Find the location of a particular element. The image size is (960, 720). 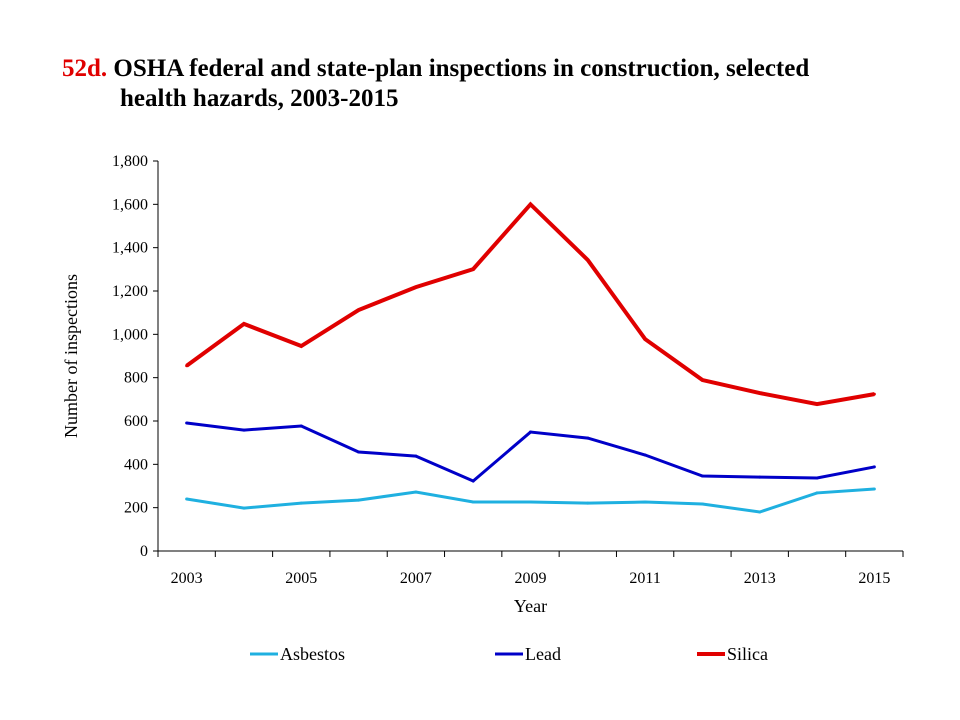

y-tick-label: 200 is located at coordinates (136, 508).